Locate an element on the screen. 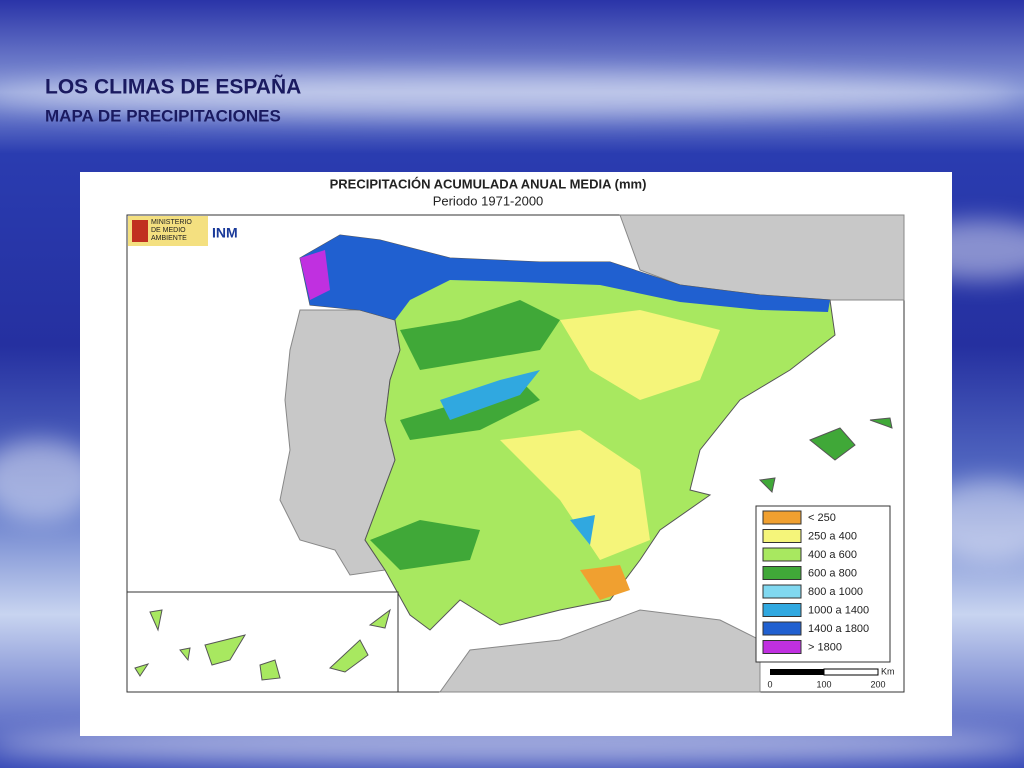  canary-islands is located at coordinates (262, 644).